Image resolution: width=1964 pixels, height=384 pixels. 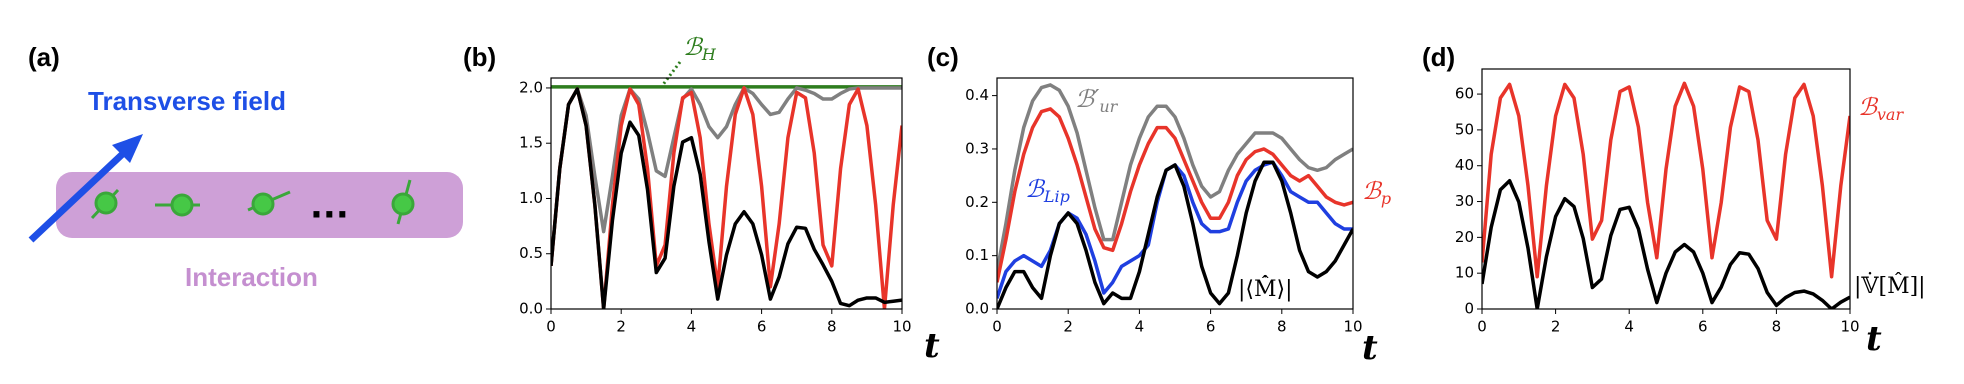 What do you see at coordinates (479, 57) in the screenshot?
I see `panel-label: (b)` at bounding box center [479, 57].